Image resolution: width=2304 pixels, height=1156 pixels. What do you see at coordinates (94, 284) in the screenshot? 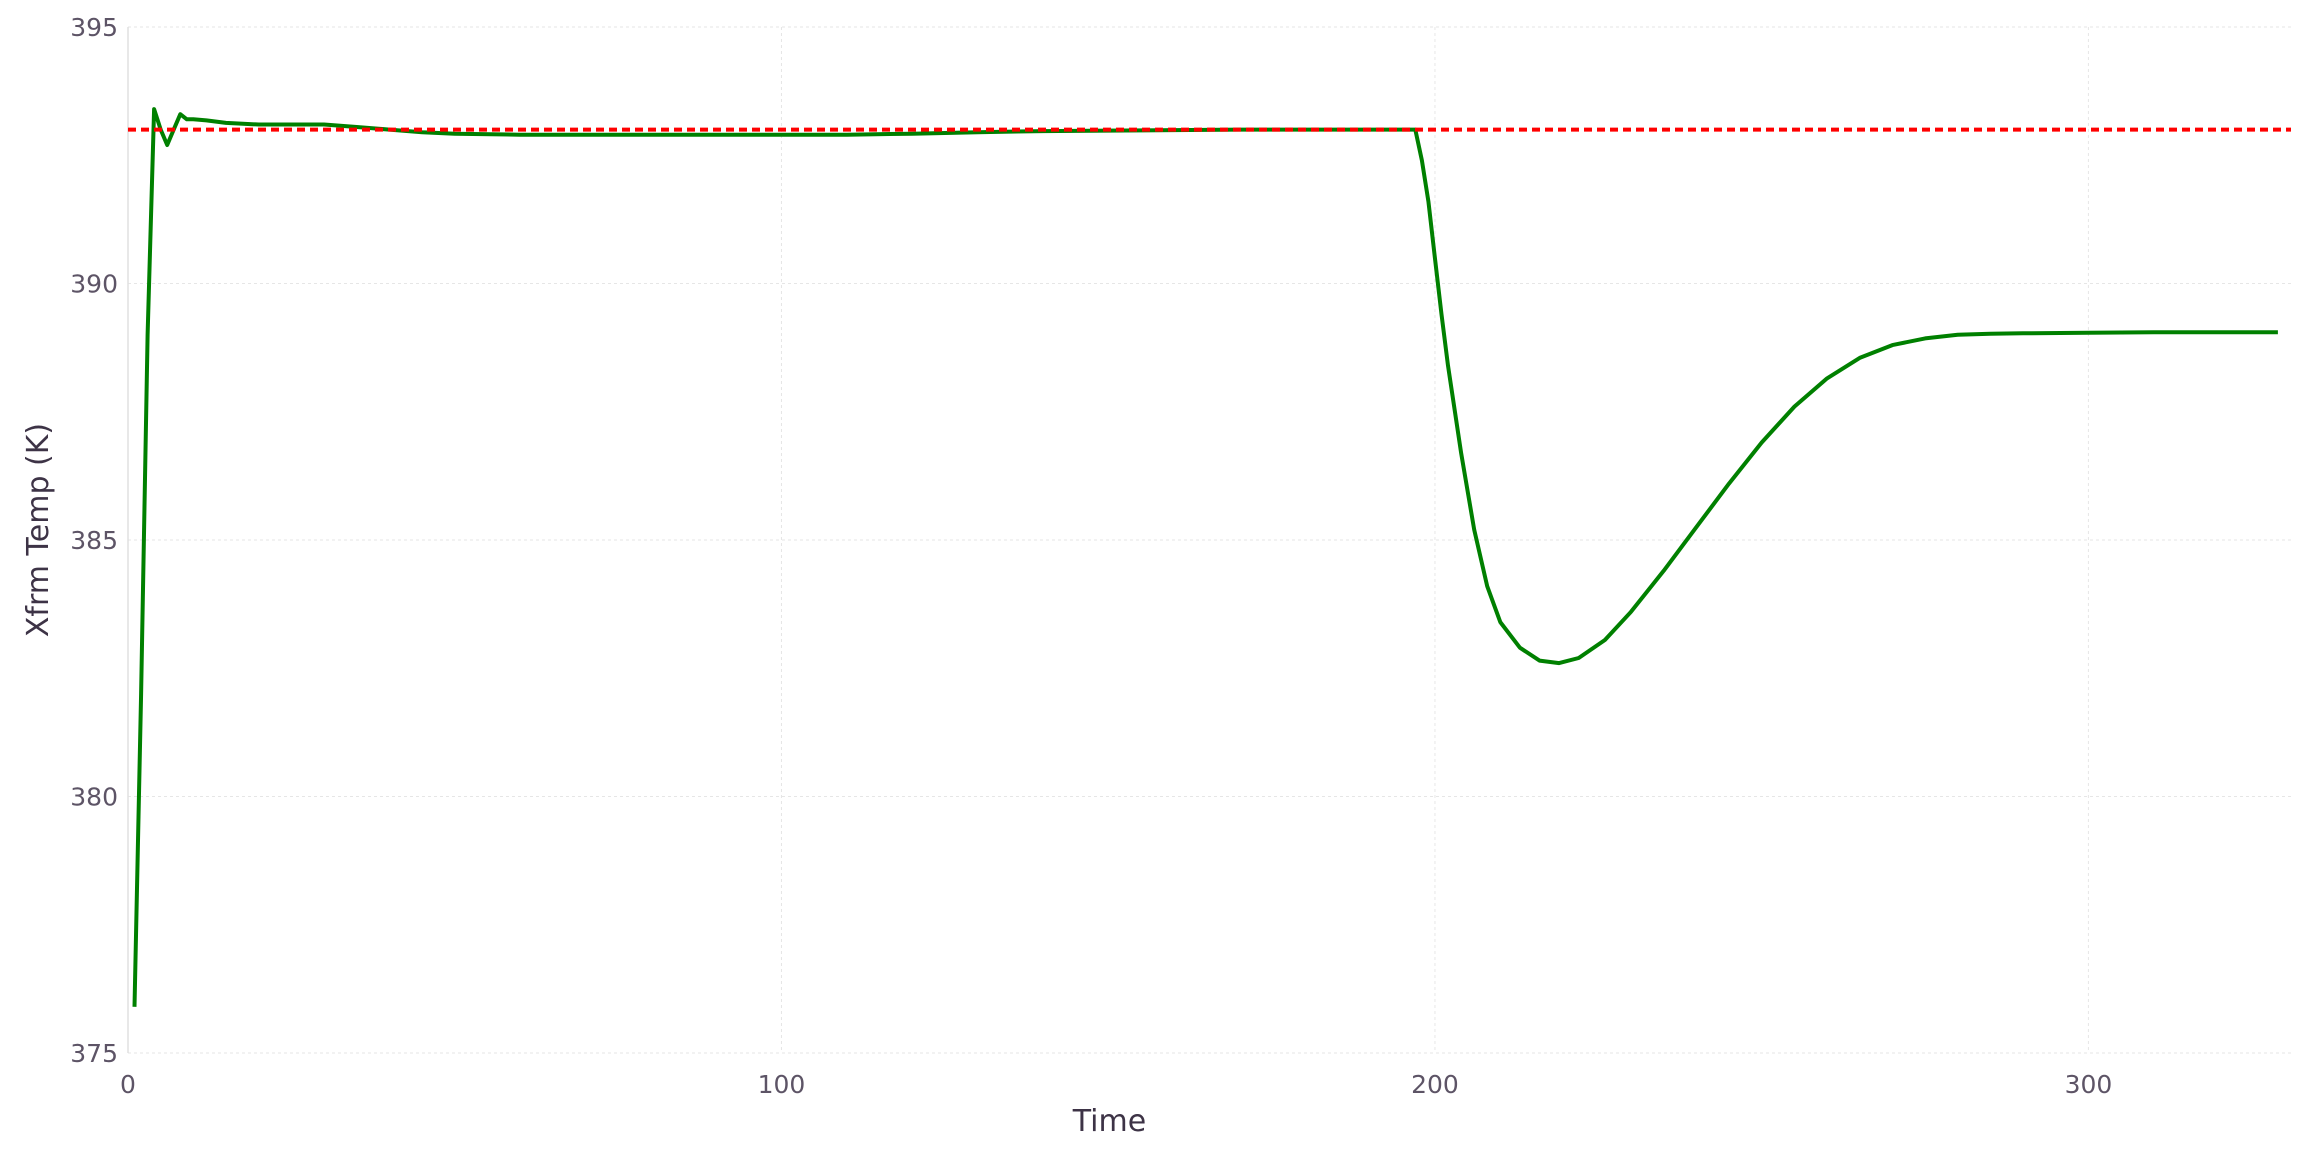
I see `y-tick-label: 390` at bounding box center [94, 284].